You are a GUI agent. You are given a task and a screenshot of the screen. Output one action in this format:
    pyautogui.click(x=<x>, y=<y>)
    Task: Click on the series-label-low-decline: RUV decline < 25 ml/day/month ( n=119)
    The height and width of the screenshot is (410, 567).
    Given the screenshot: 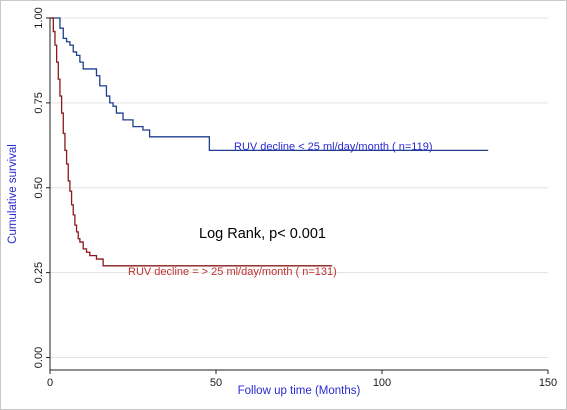 What is the action you would take?
    pyautogui.click(x=333, y=147)
    